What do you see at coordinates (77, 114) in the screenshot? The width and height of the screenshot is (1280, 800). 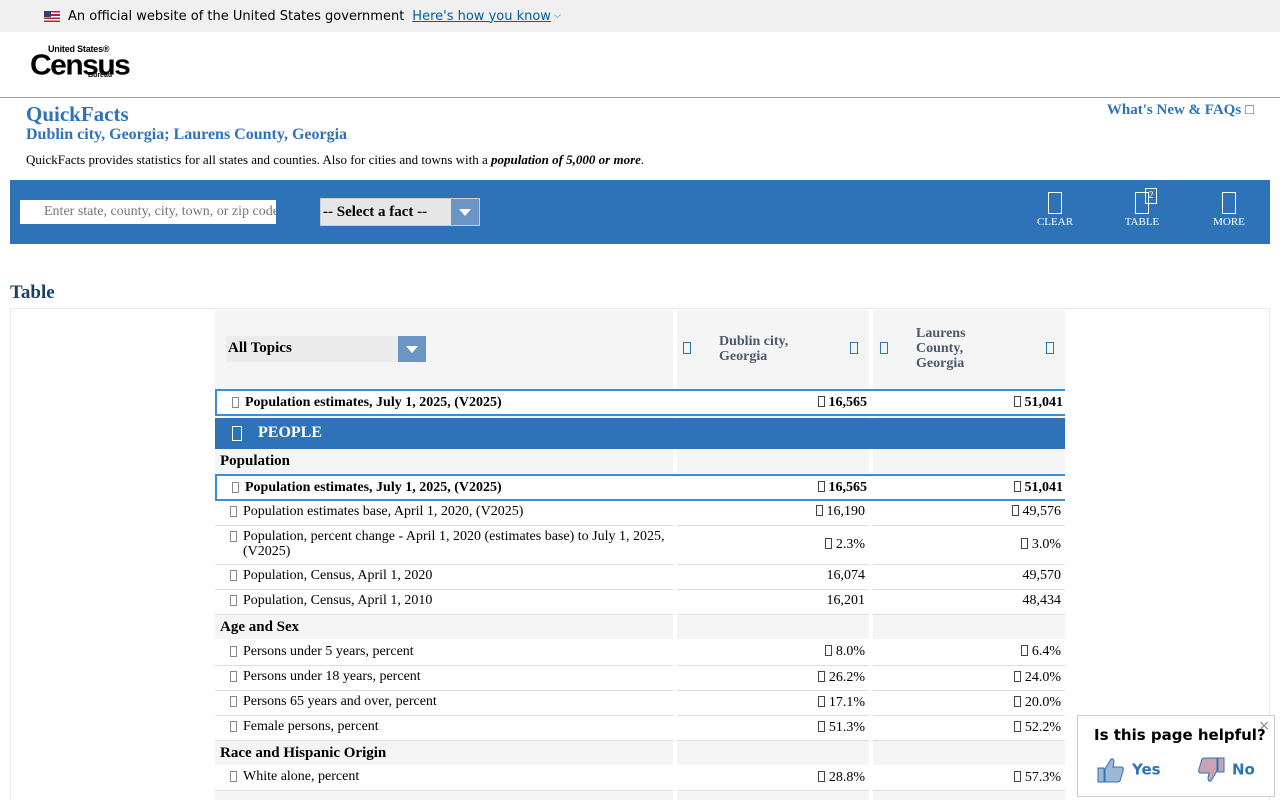 I see `page-title: QuickFacts` at bounding box center [77, 114].